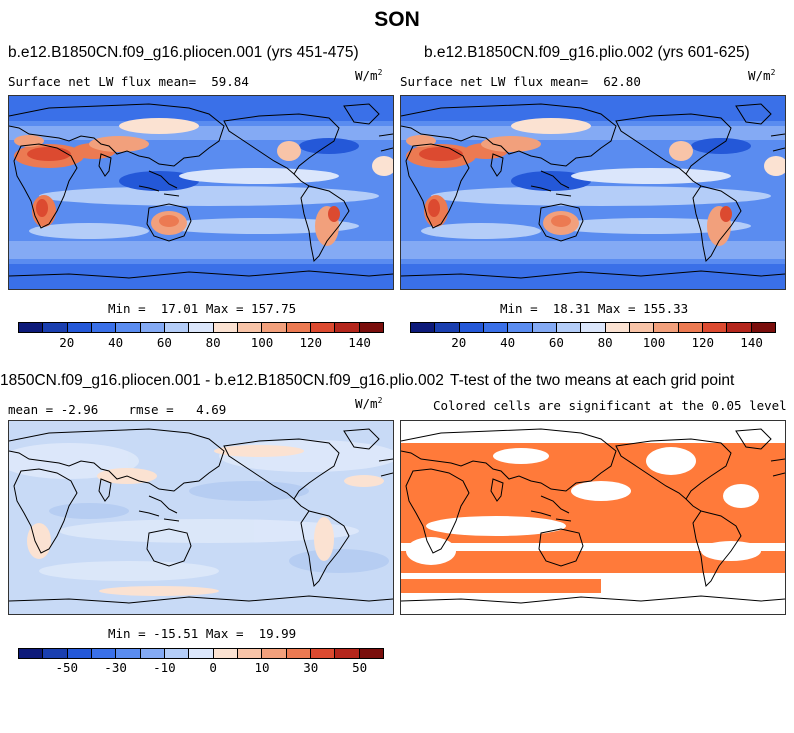  I want to click on panel-3-units: W/m2, so click(369, 404).